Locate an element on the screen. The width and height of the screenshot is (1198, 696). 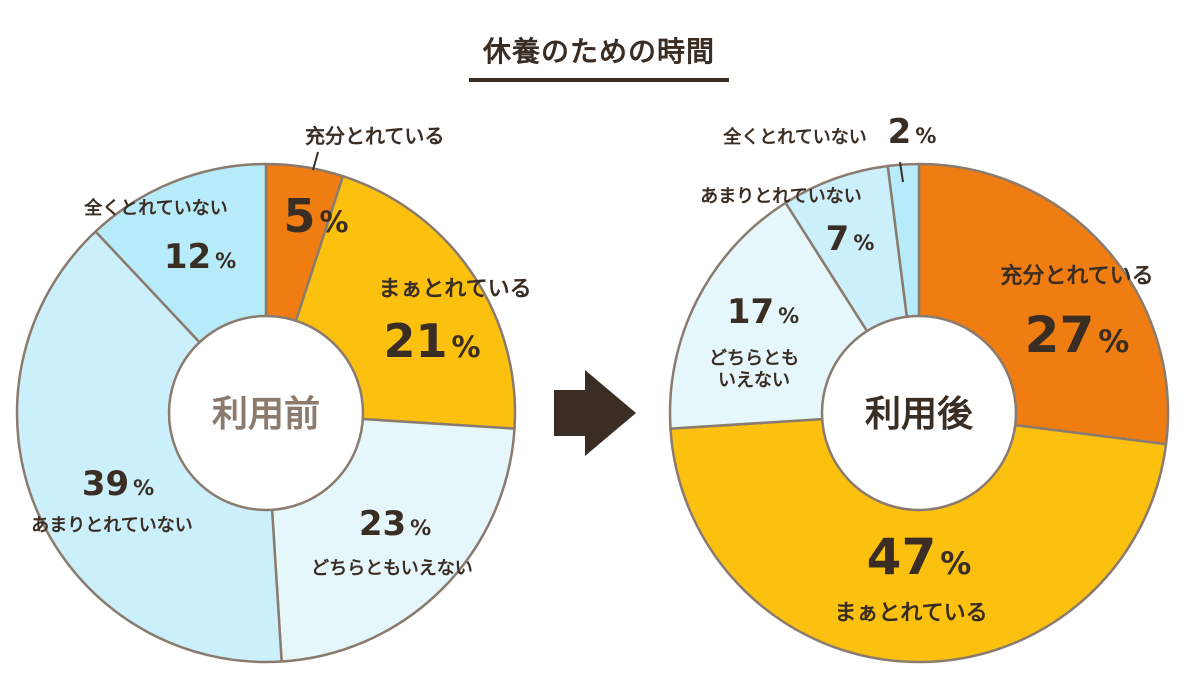
slice-value-label: 5% is located at coordinates (315, 216).